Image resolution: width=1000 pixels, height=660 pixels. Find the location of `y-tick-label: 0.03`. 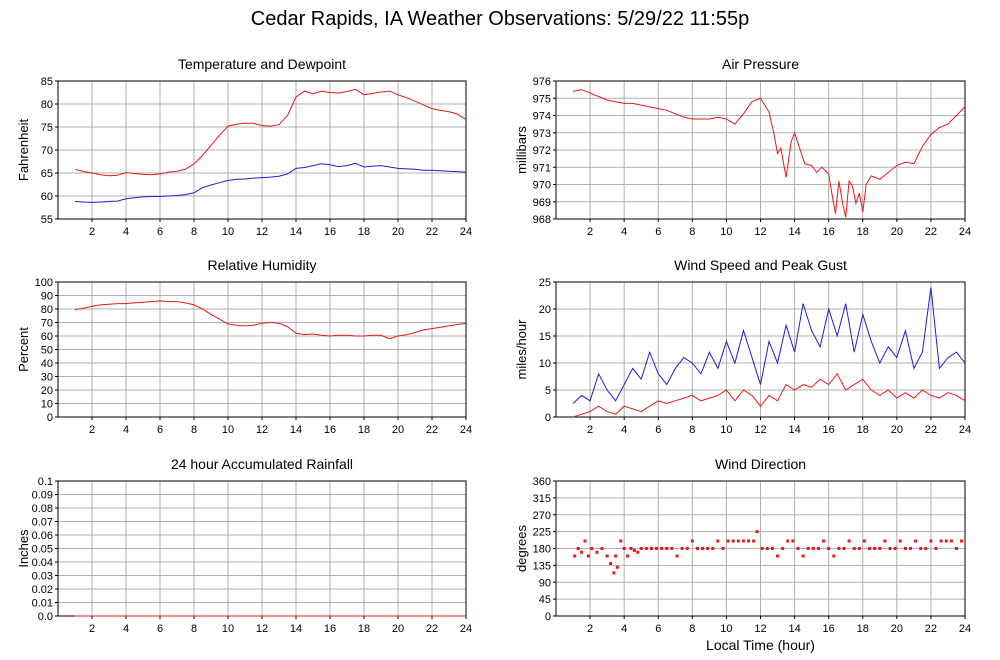

y-tick-label: 0.03 is located at coordinates (42, 577).